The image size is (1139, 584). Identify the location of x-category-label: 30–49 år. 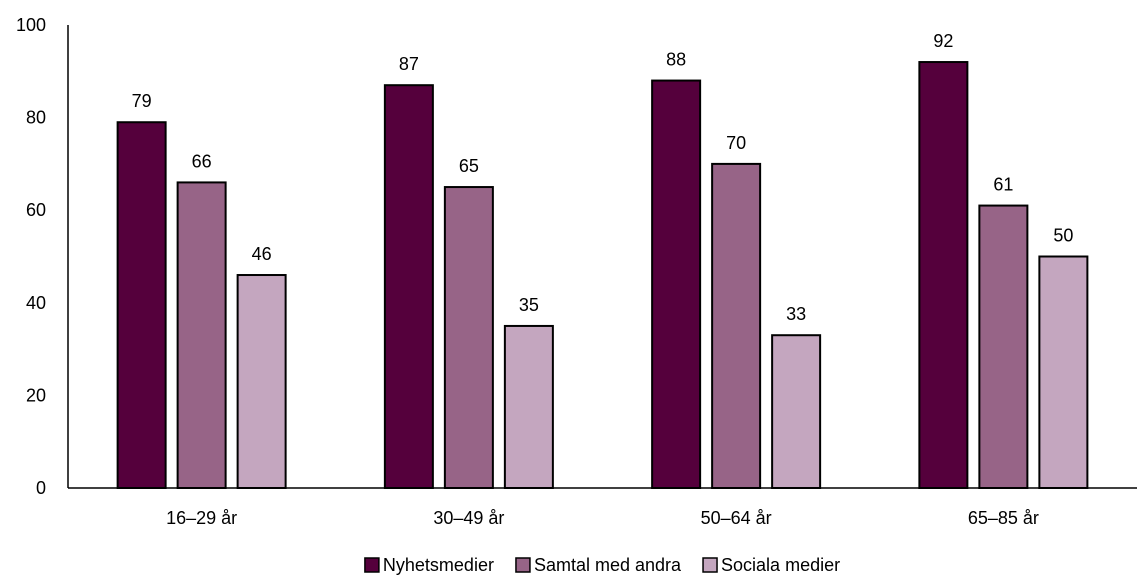
(468, 518).